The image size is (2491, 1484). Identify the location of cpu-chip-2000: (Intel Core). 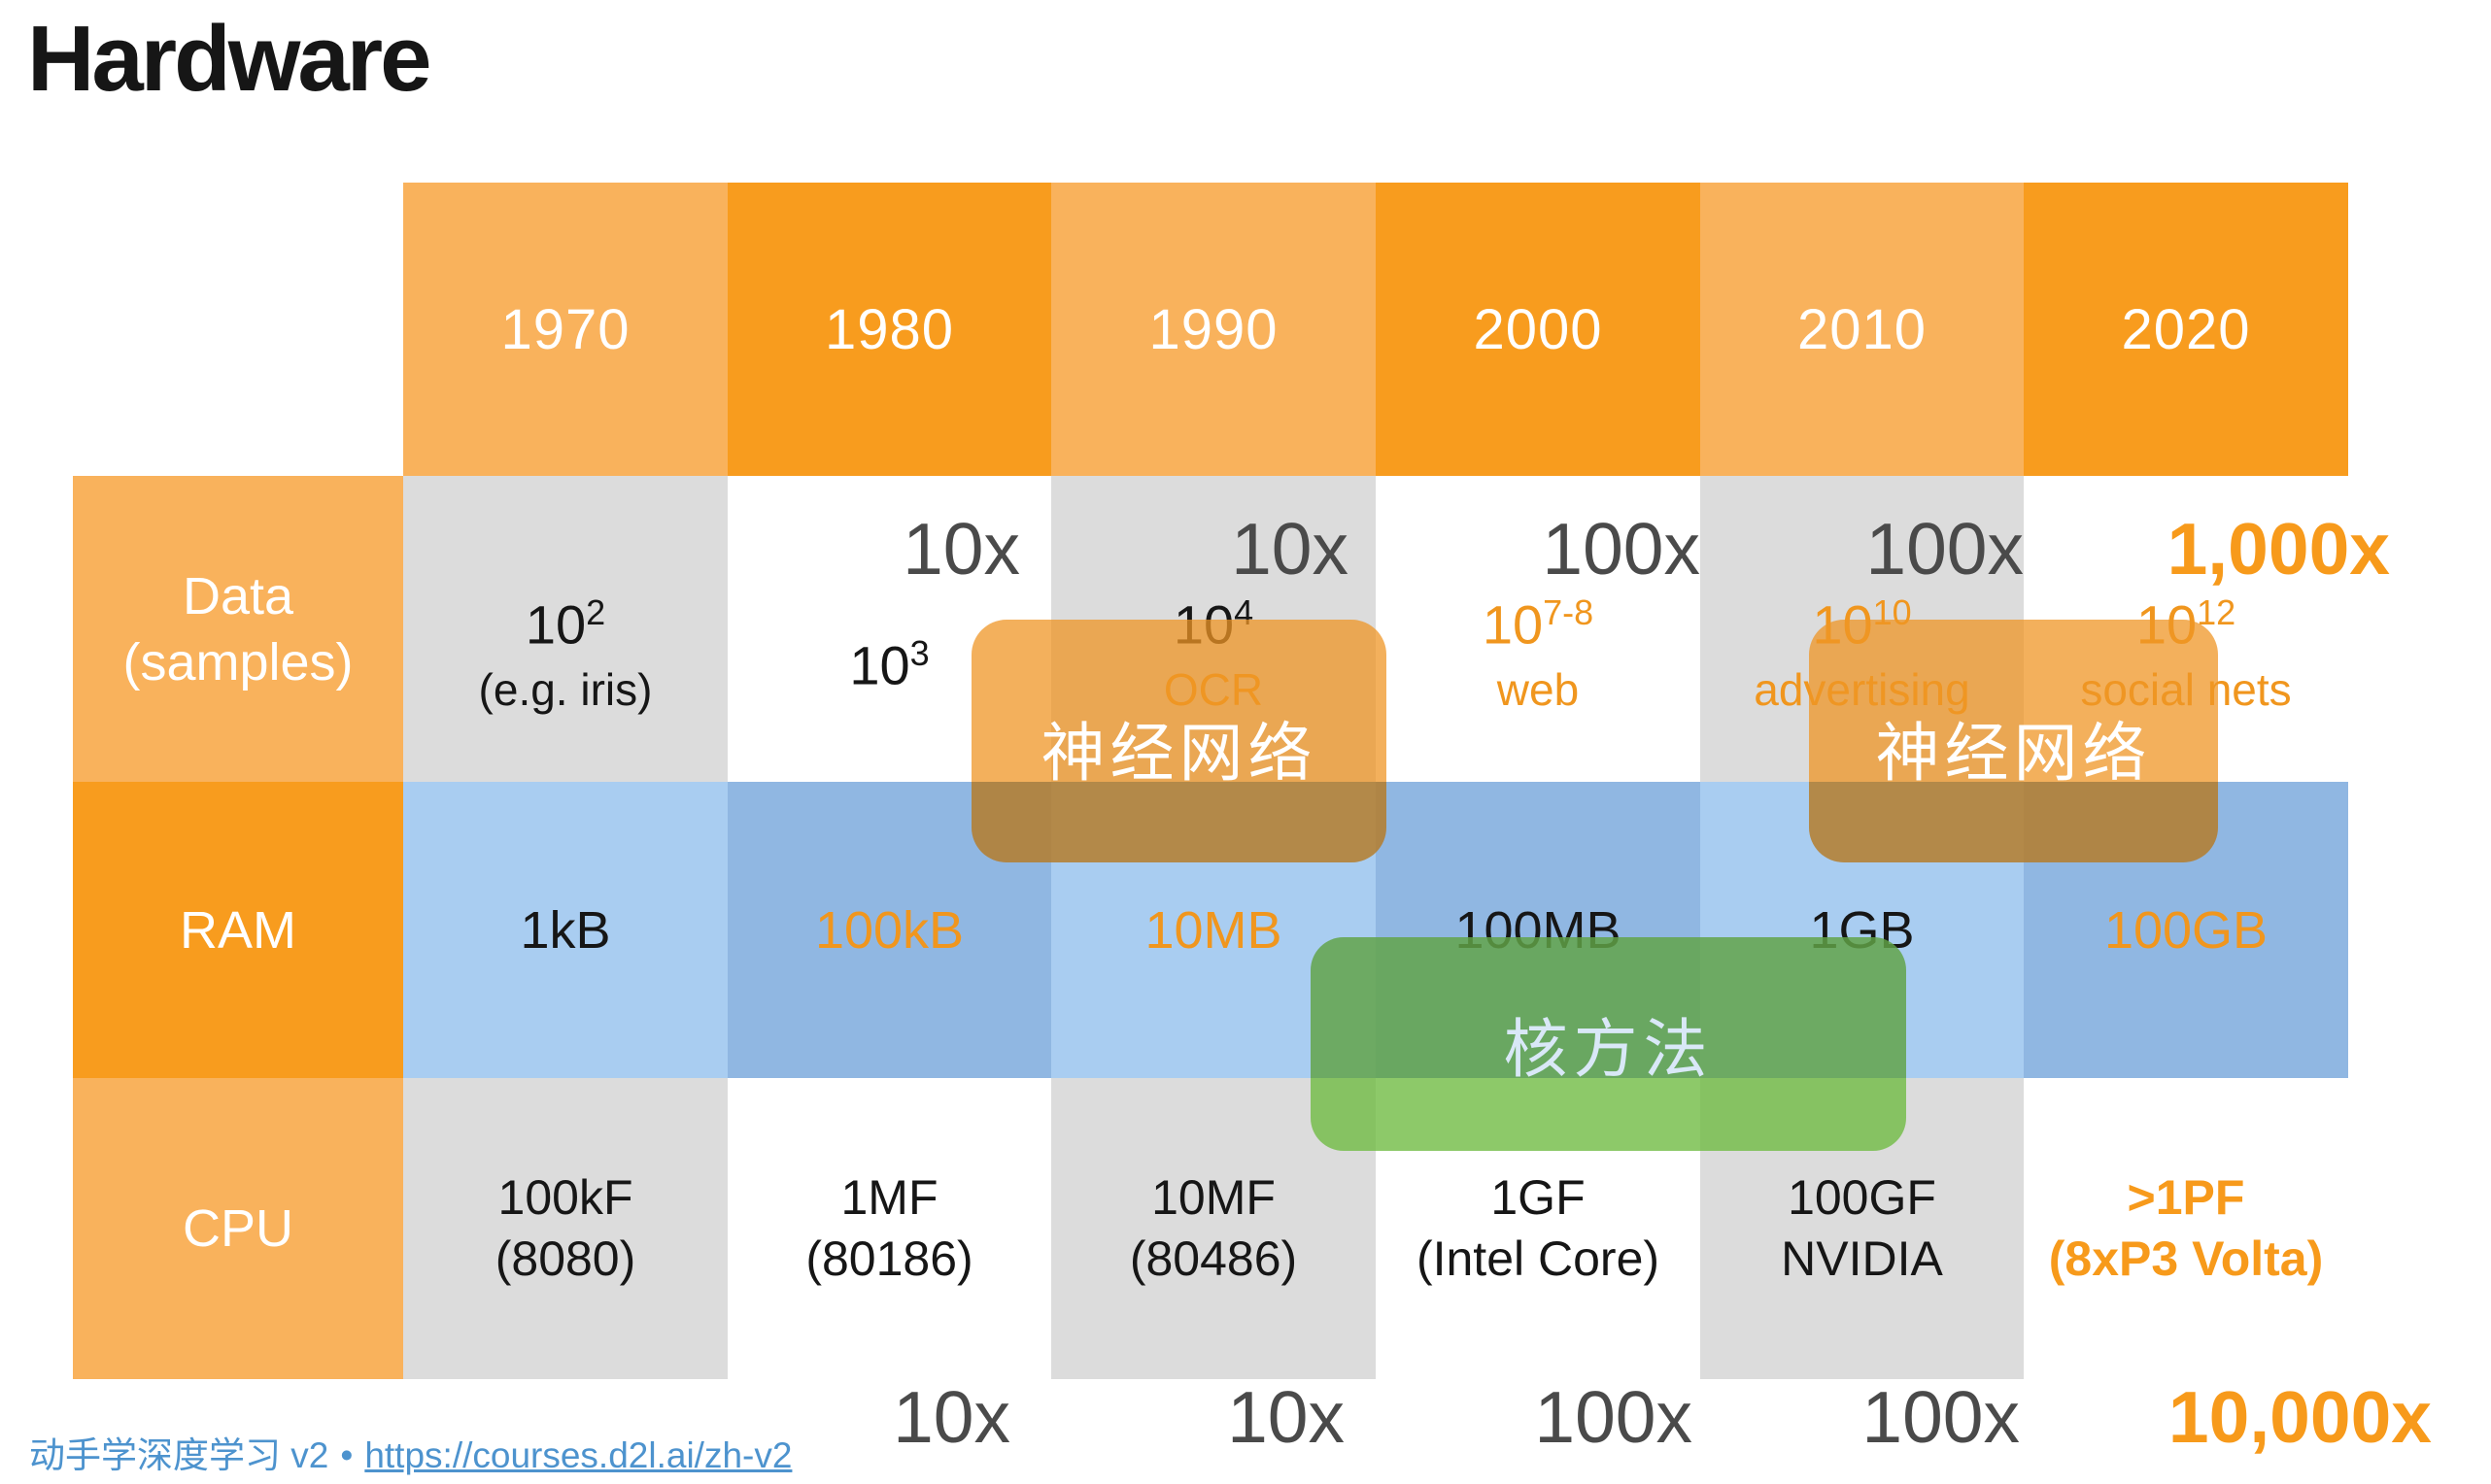
(1538, 1258).